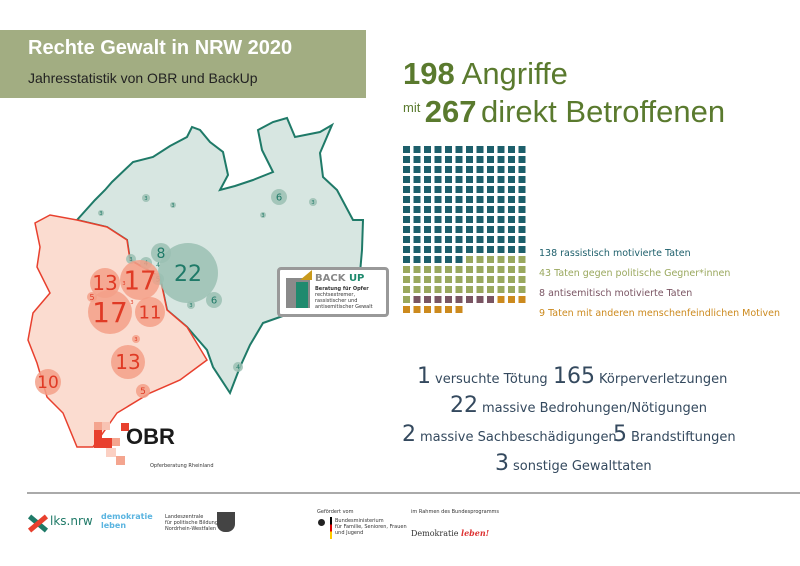 This screenshot has height=566, width=800. What do you see at coordinates (182, 466) in the screenshot?
I see `obr-subtitle: Opferberatung Rheinland` at bounding box center [182, 466].